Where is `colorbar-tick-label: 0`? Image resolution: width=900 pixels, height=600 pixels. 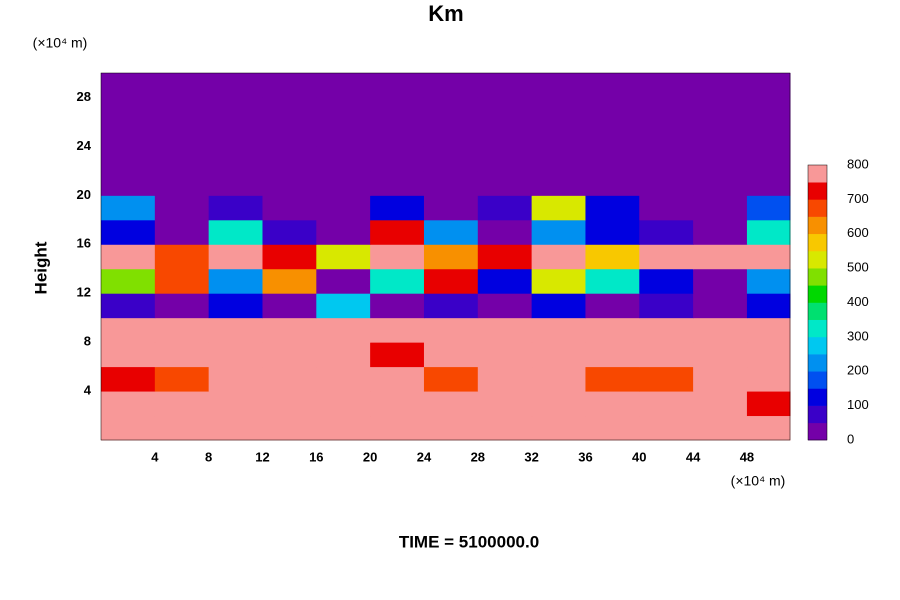 colorbar-tick-label: 0 is located at coordinates (850, 438).